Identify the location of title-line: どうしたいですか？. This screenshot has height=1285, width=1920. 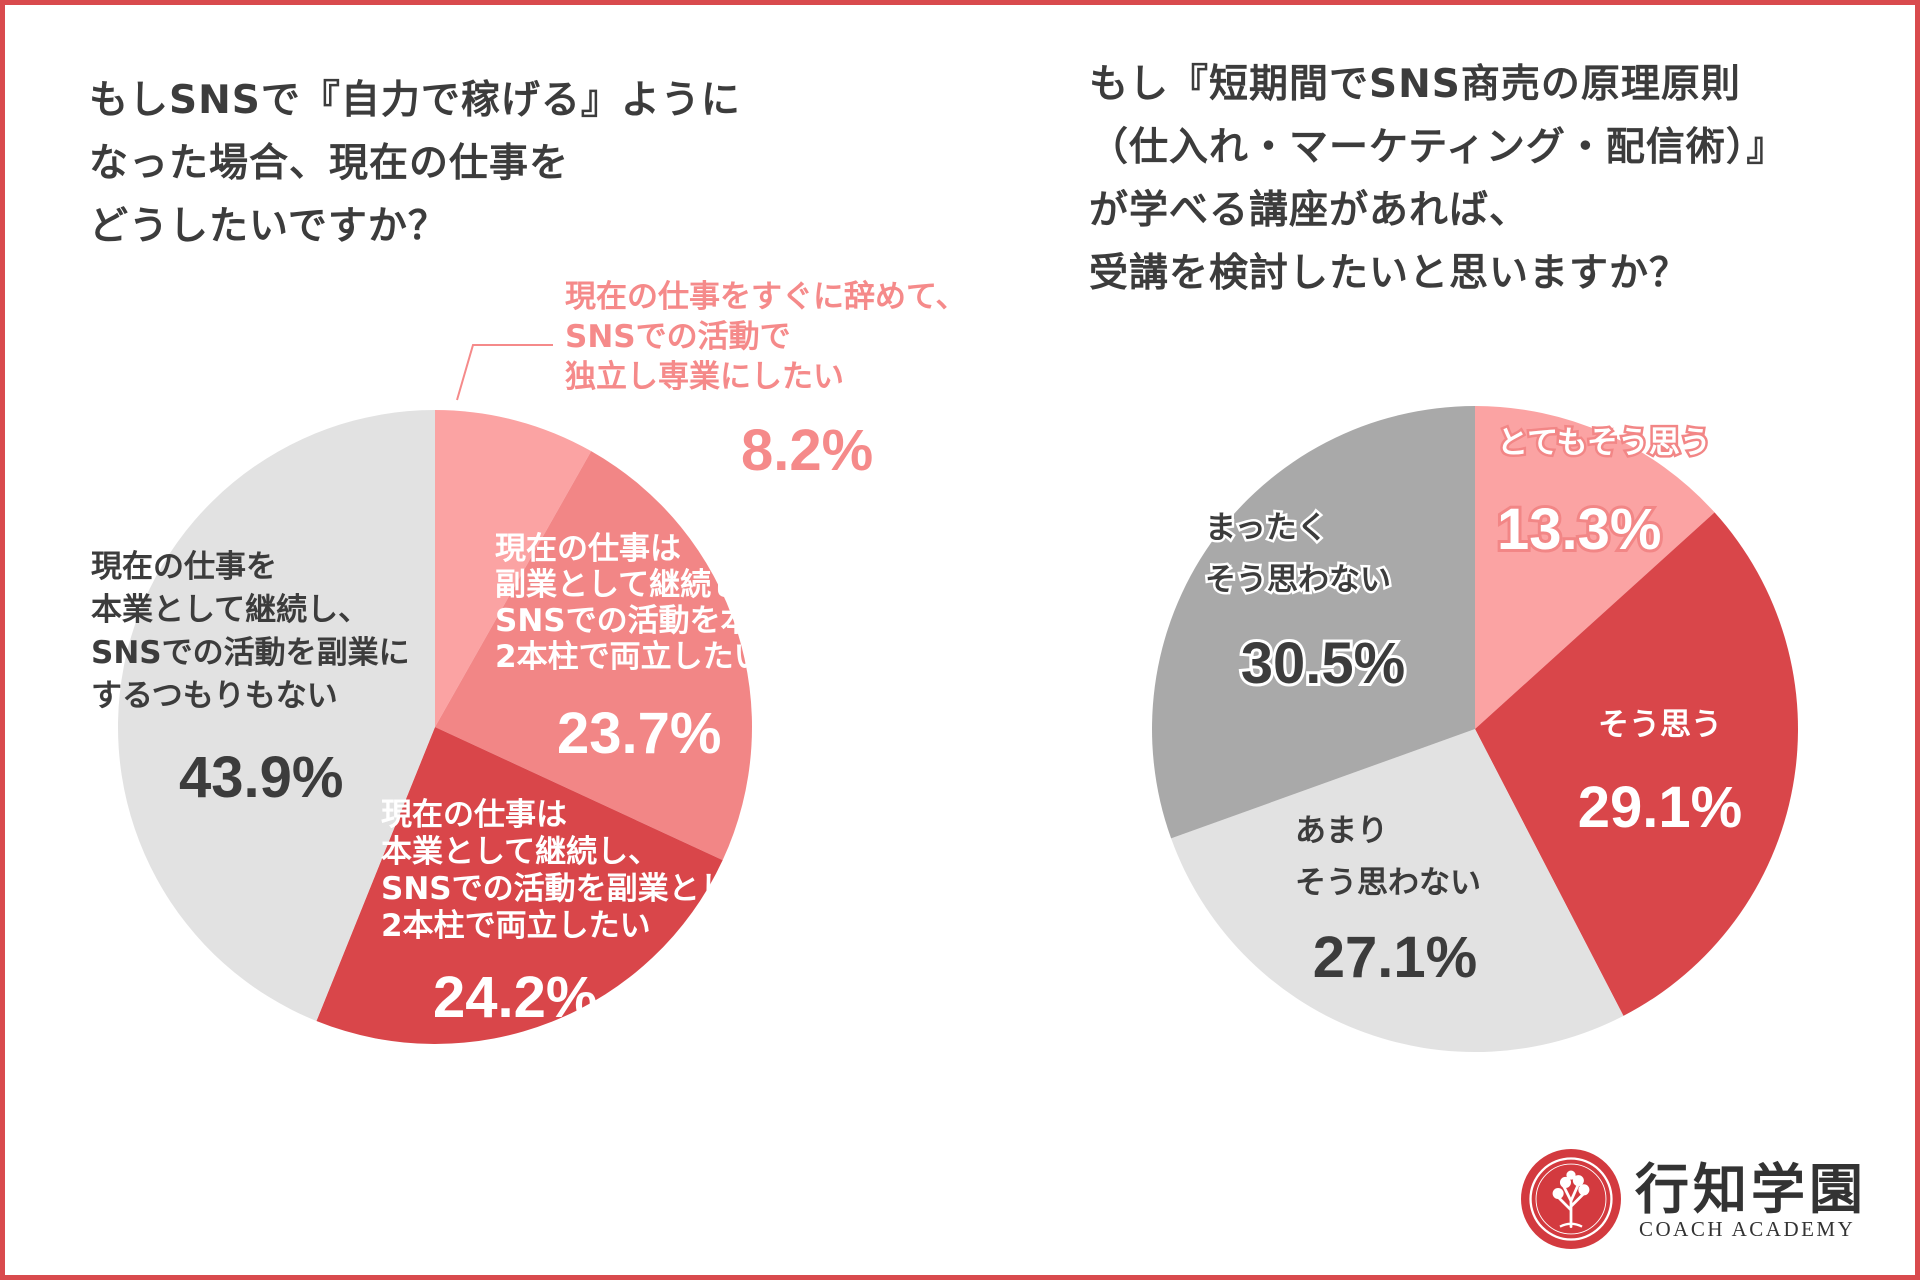
(268, 226).